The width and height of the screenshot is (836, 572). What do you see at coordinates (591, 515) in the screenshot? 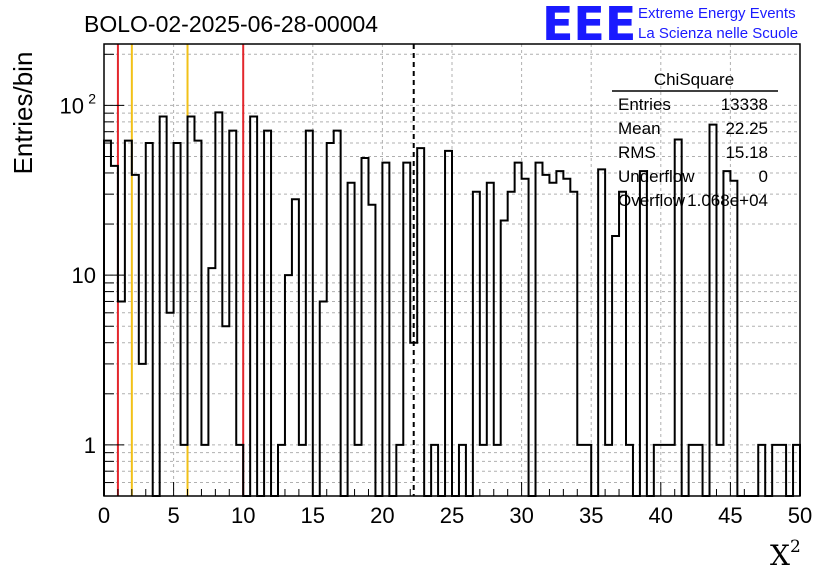
I see `x-tick-label: 35` at bounding box center [591, 515].